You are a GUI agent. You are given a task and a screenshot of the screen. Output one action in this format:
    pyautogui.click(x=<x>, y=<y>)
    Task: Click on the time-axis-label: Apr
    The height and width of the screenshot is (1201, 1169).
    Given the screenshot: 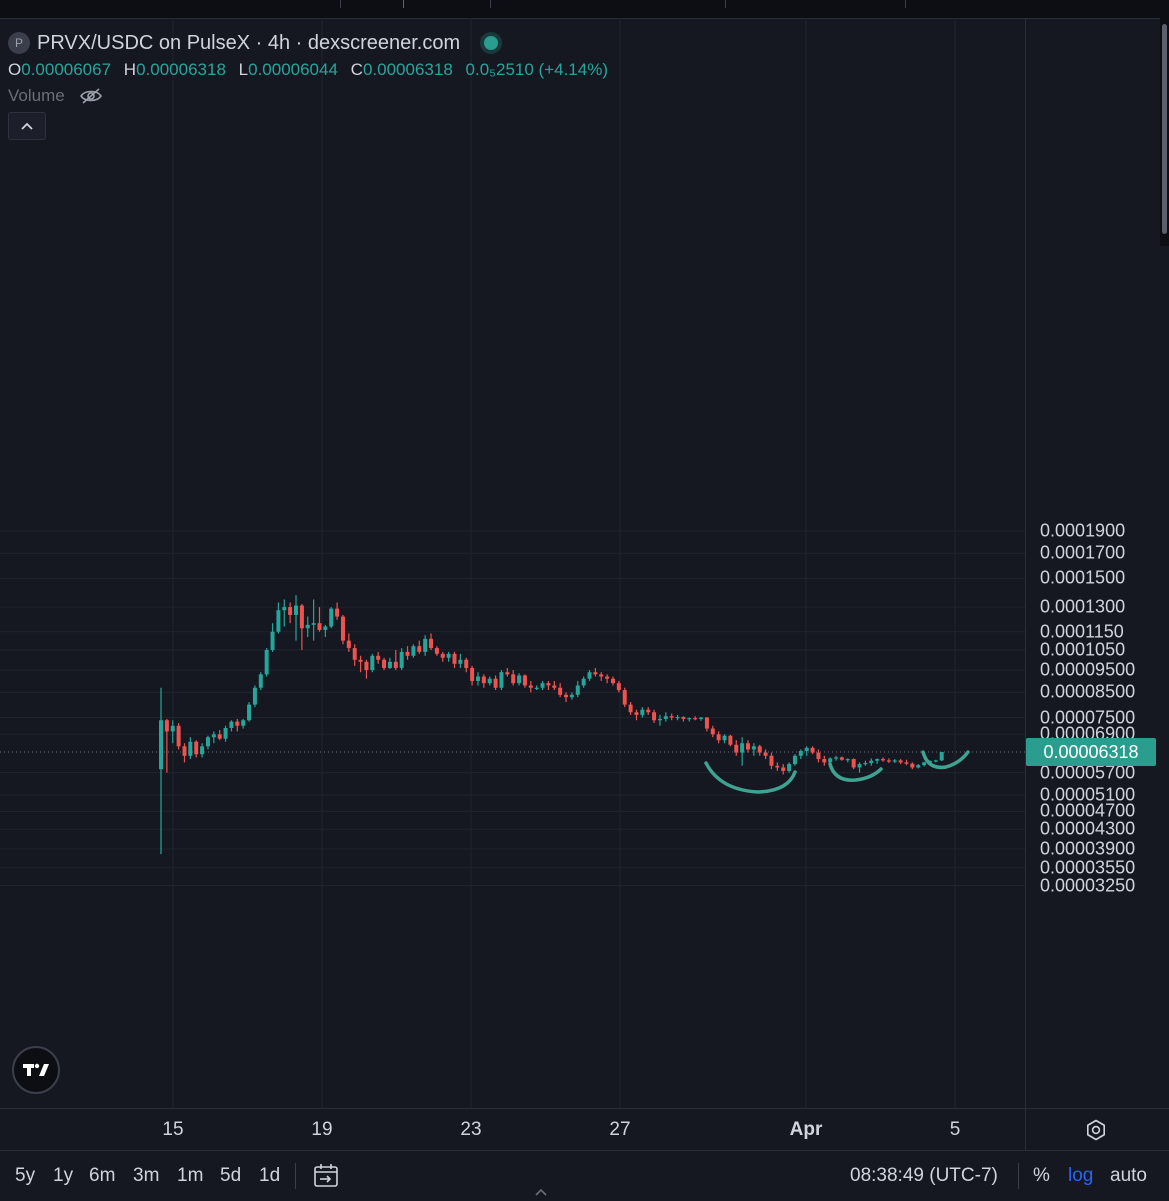 What is the action you would take?
    pyautogui.click(x=806, y=1129)
    